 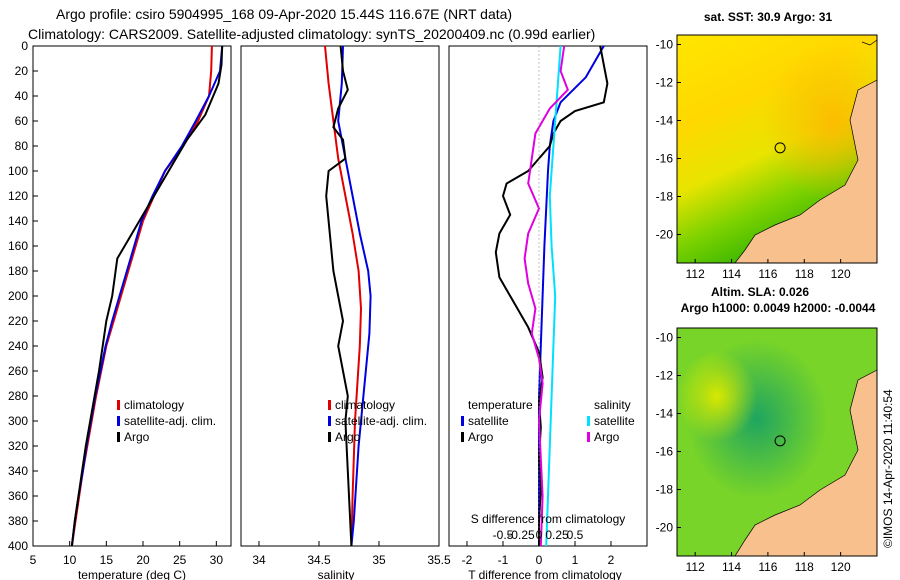 What do you see at coordinates (500, 405) in the screenshot?
I see `legend-temperature-title: temperature` at bounding box center [500, 405].